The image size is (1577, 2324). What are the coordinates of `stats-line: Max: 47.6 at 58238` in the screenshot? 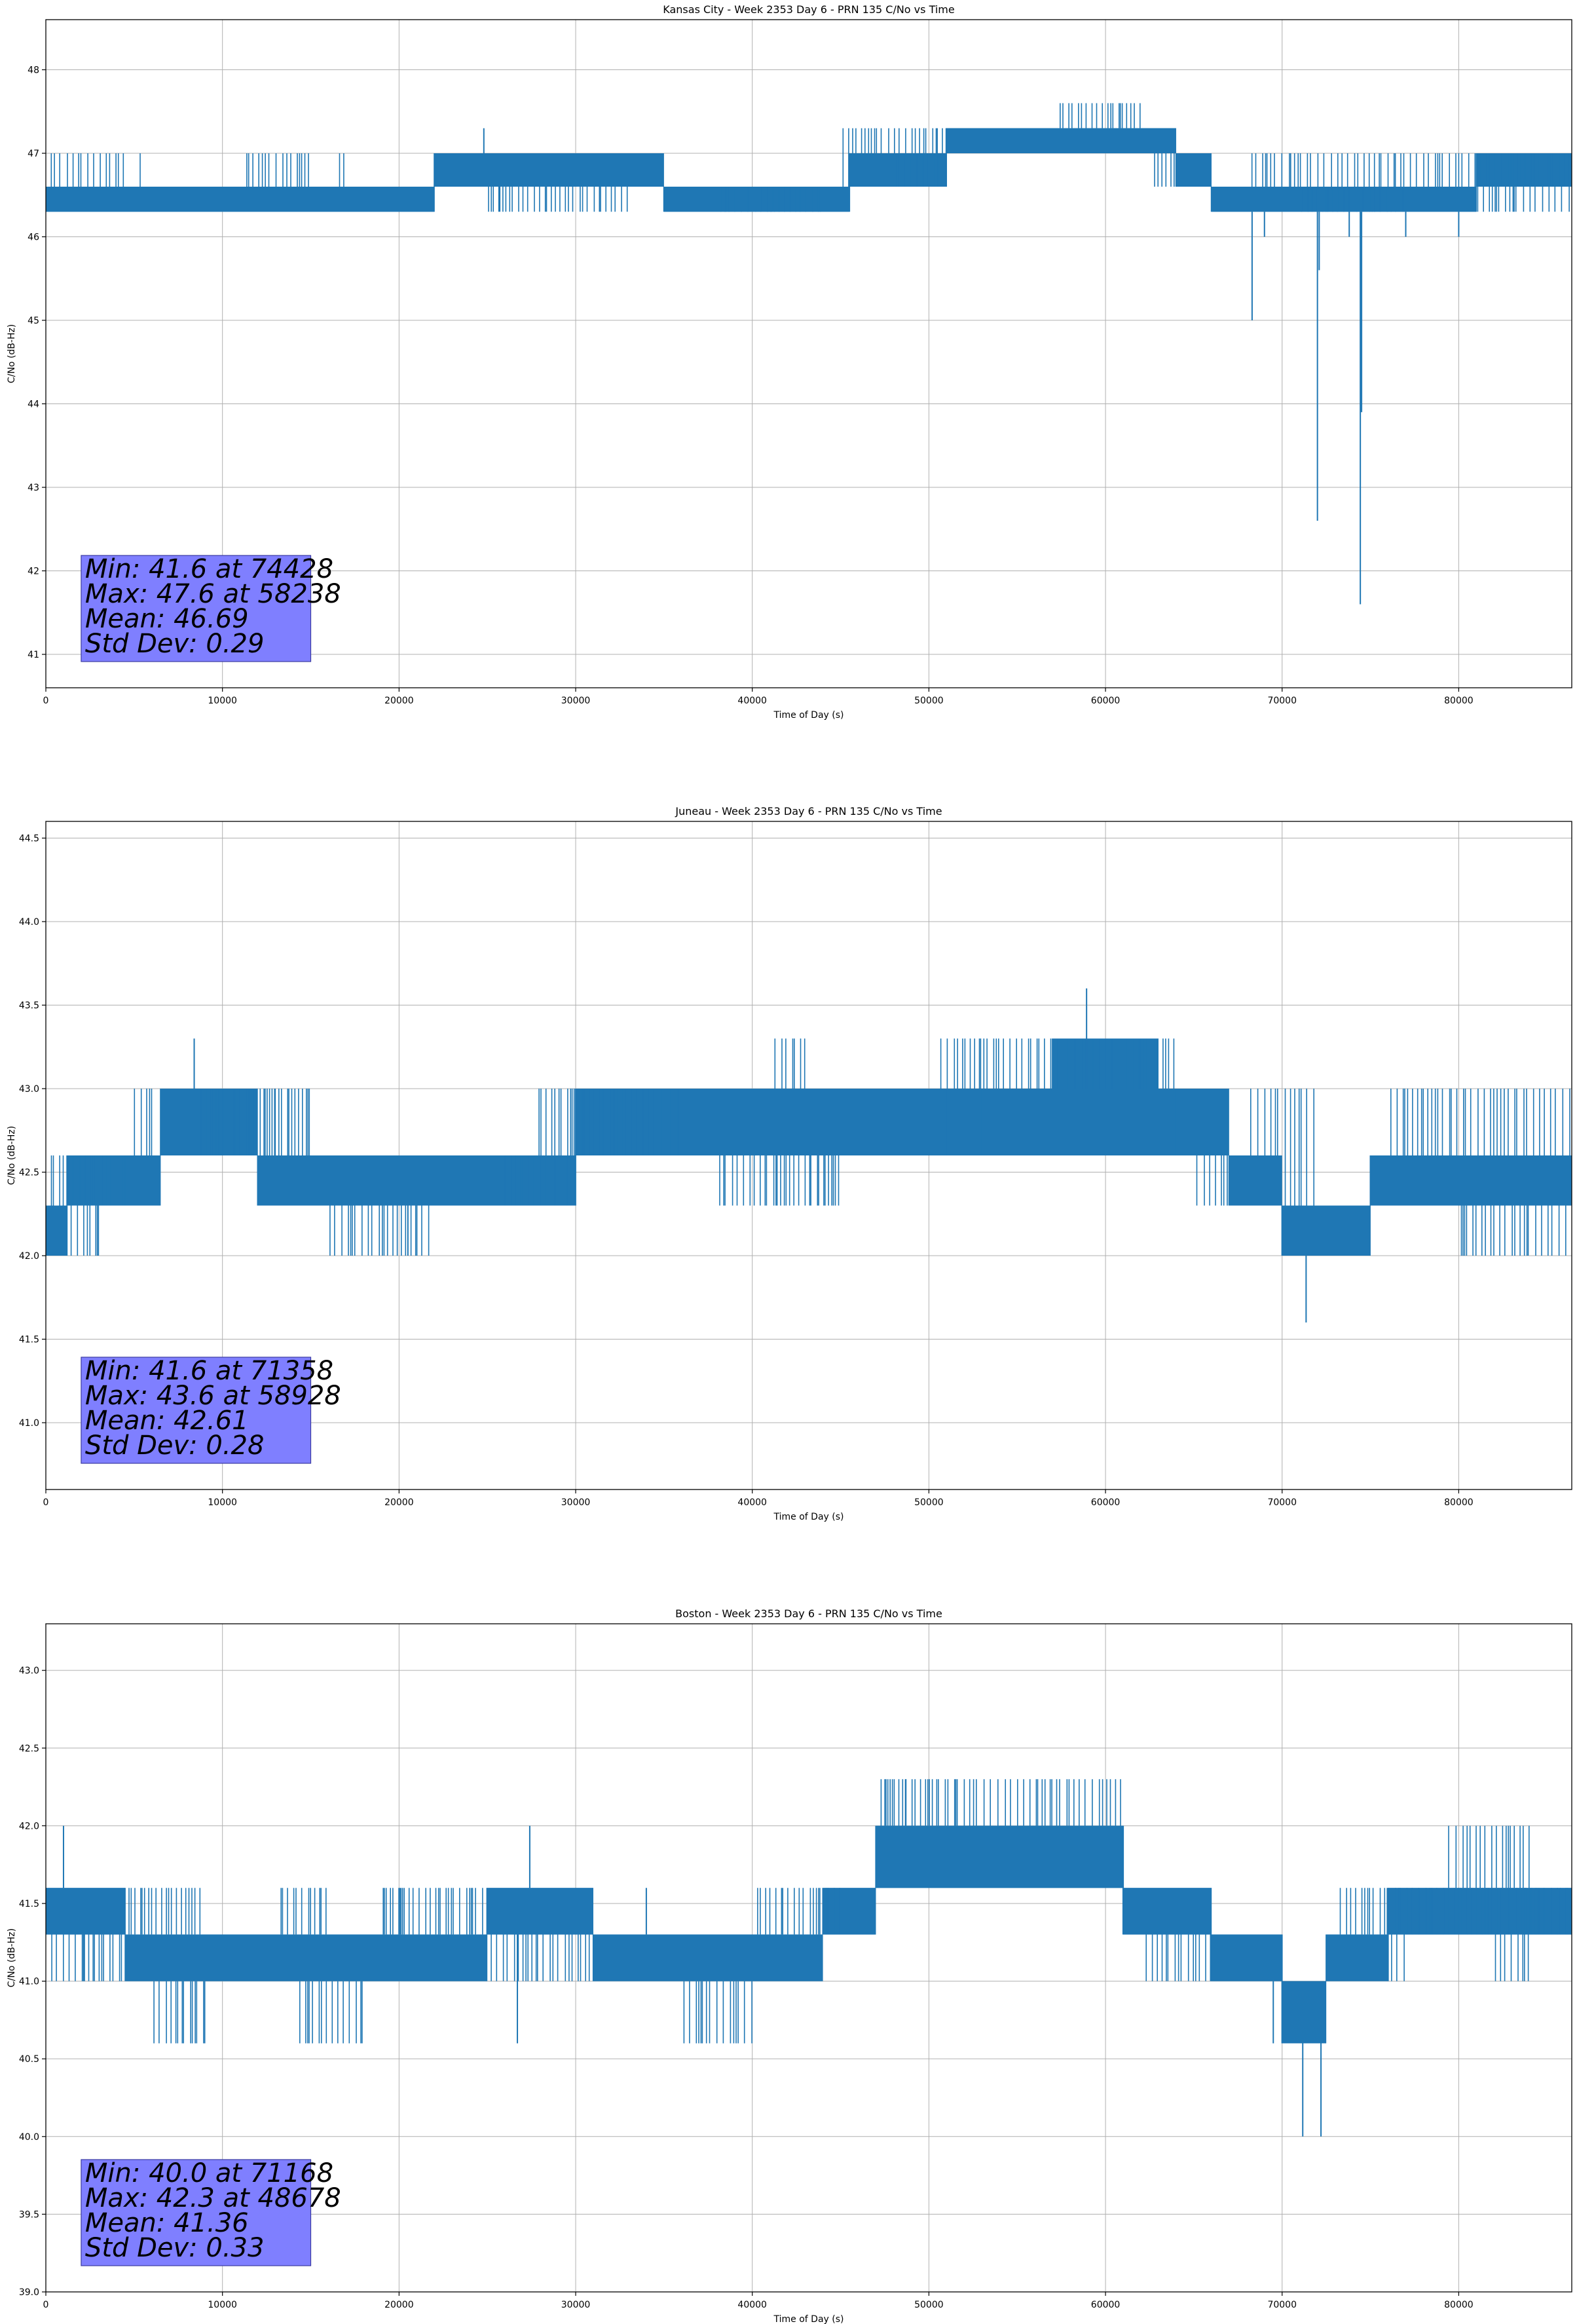 It's located at (213, 594).